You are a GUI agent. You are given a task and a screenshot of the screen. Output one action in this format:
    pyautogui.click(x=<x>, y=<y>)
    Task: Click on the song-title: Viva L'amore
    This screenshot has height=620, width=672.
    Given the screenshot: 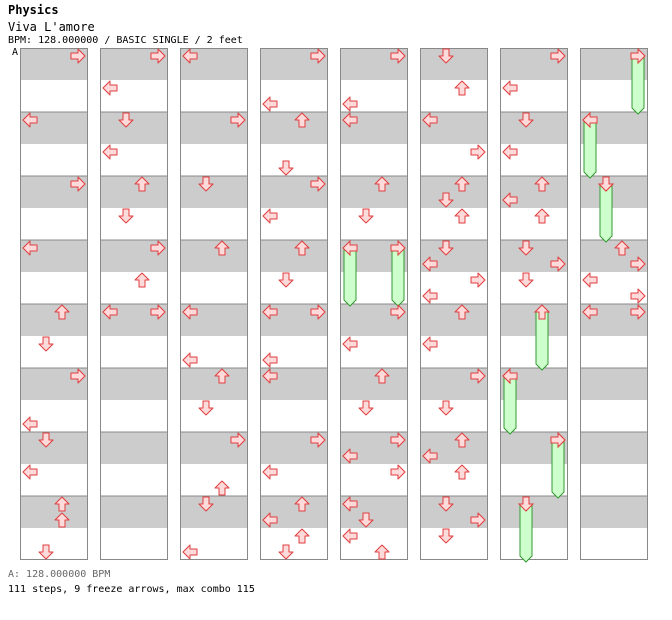 What is the action you would take?
    pyautogui.click(x=51, y=27)
    